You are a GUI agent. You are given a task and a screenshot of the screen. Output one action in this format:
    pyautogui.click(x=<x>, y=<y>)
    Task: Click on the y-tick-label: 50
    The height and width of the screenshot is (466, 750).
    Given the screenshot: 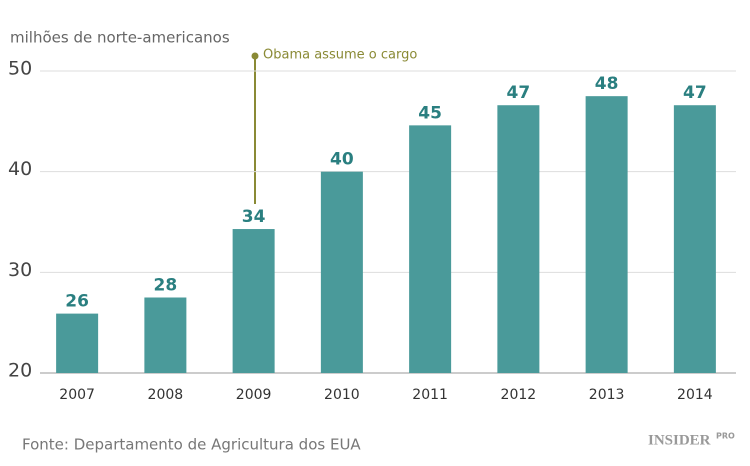 What is the action you would take?
    pyautogui.click(x=20, y=69)
    